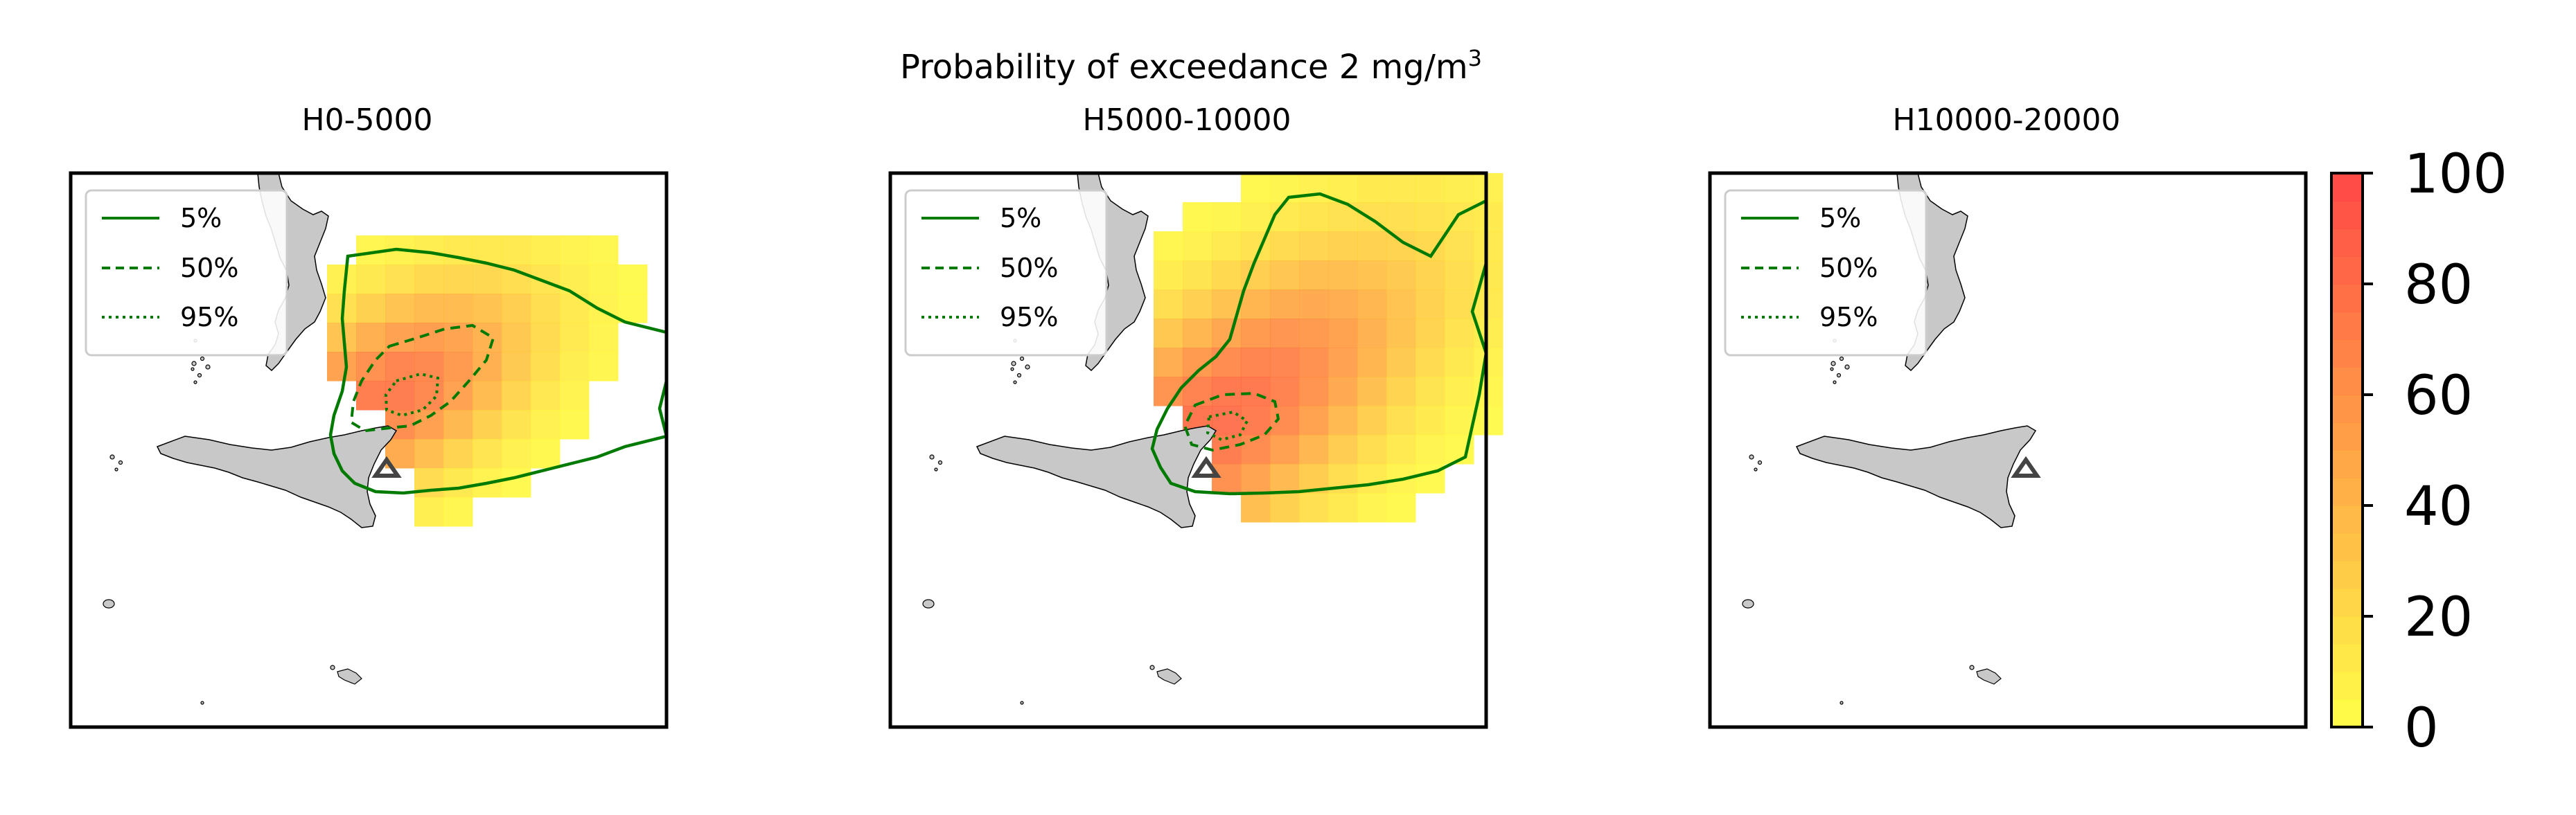 Image resolution: width=2576 pixels, height=815 pixels. What do you see at coordinates (1187, 120) in the screenshot?
I see `panel-title-2: H5000-10000` at bounding box center [1187, 120].